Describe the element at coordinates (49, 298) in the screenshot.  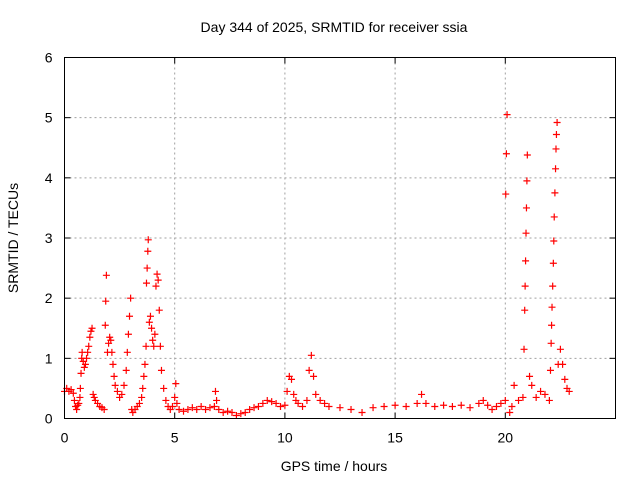
I see `y-tick-label: 2` at that location.